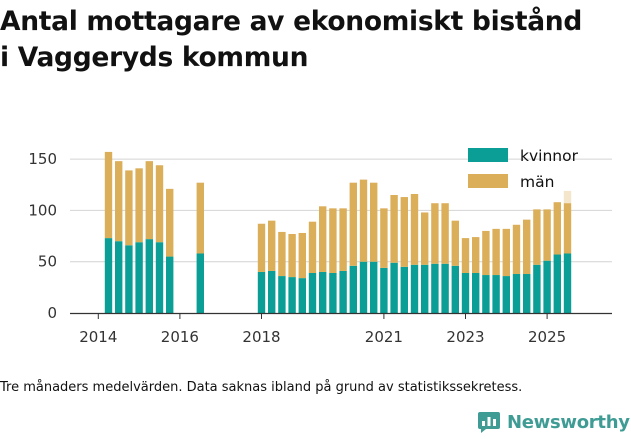 Image resolution: width=631 pixels, height=439 pixels. I want to click on bar-man-2015-Q3, so click(159, 204).